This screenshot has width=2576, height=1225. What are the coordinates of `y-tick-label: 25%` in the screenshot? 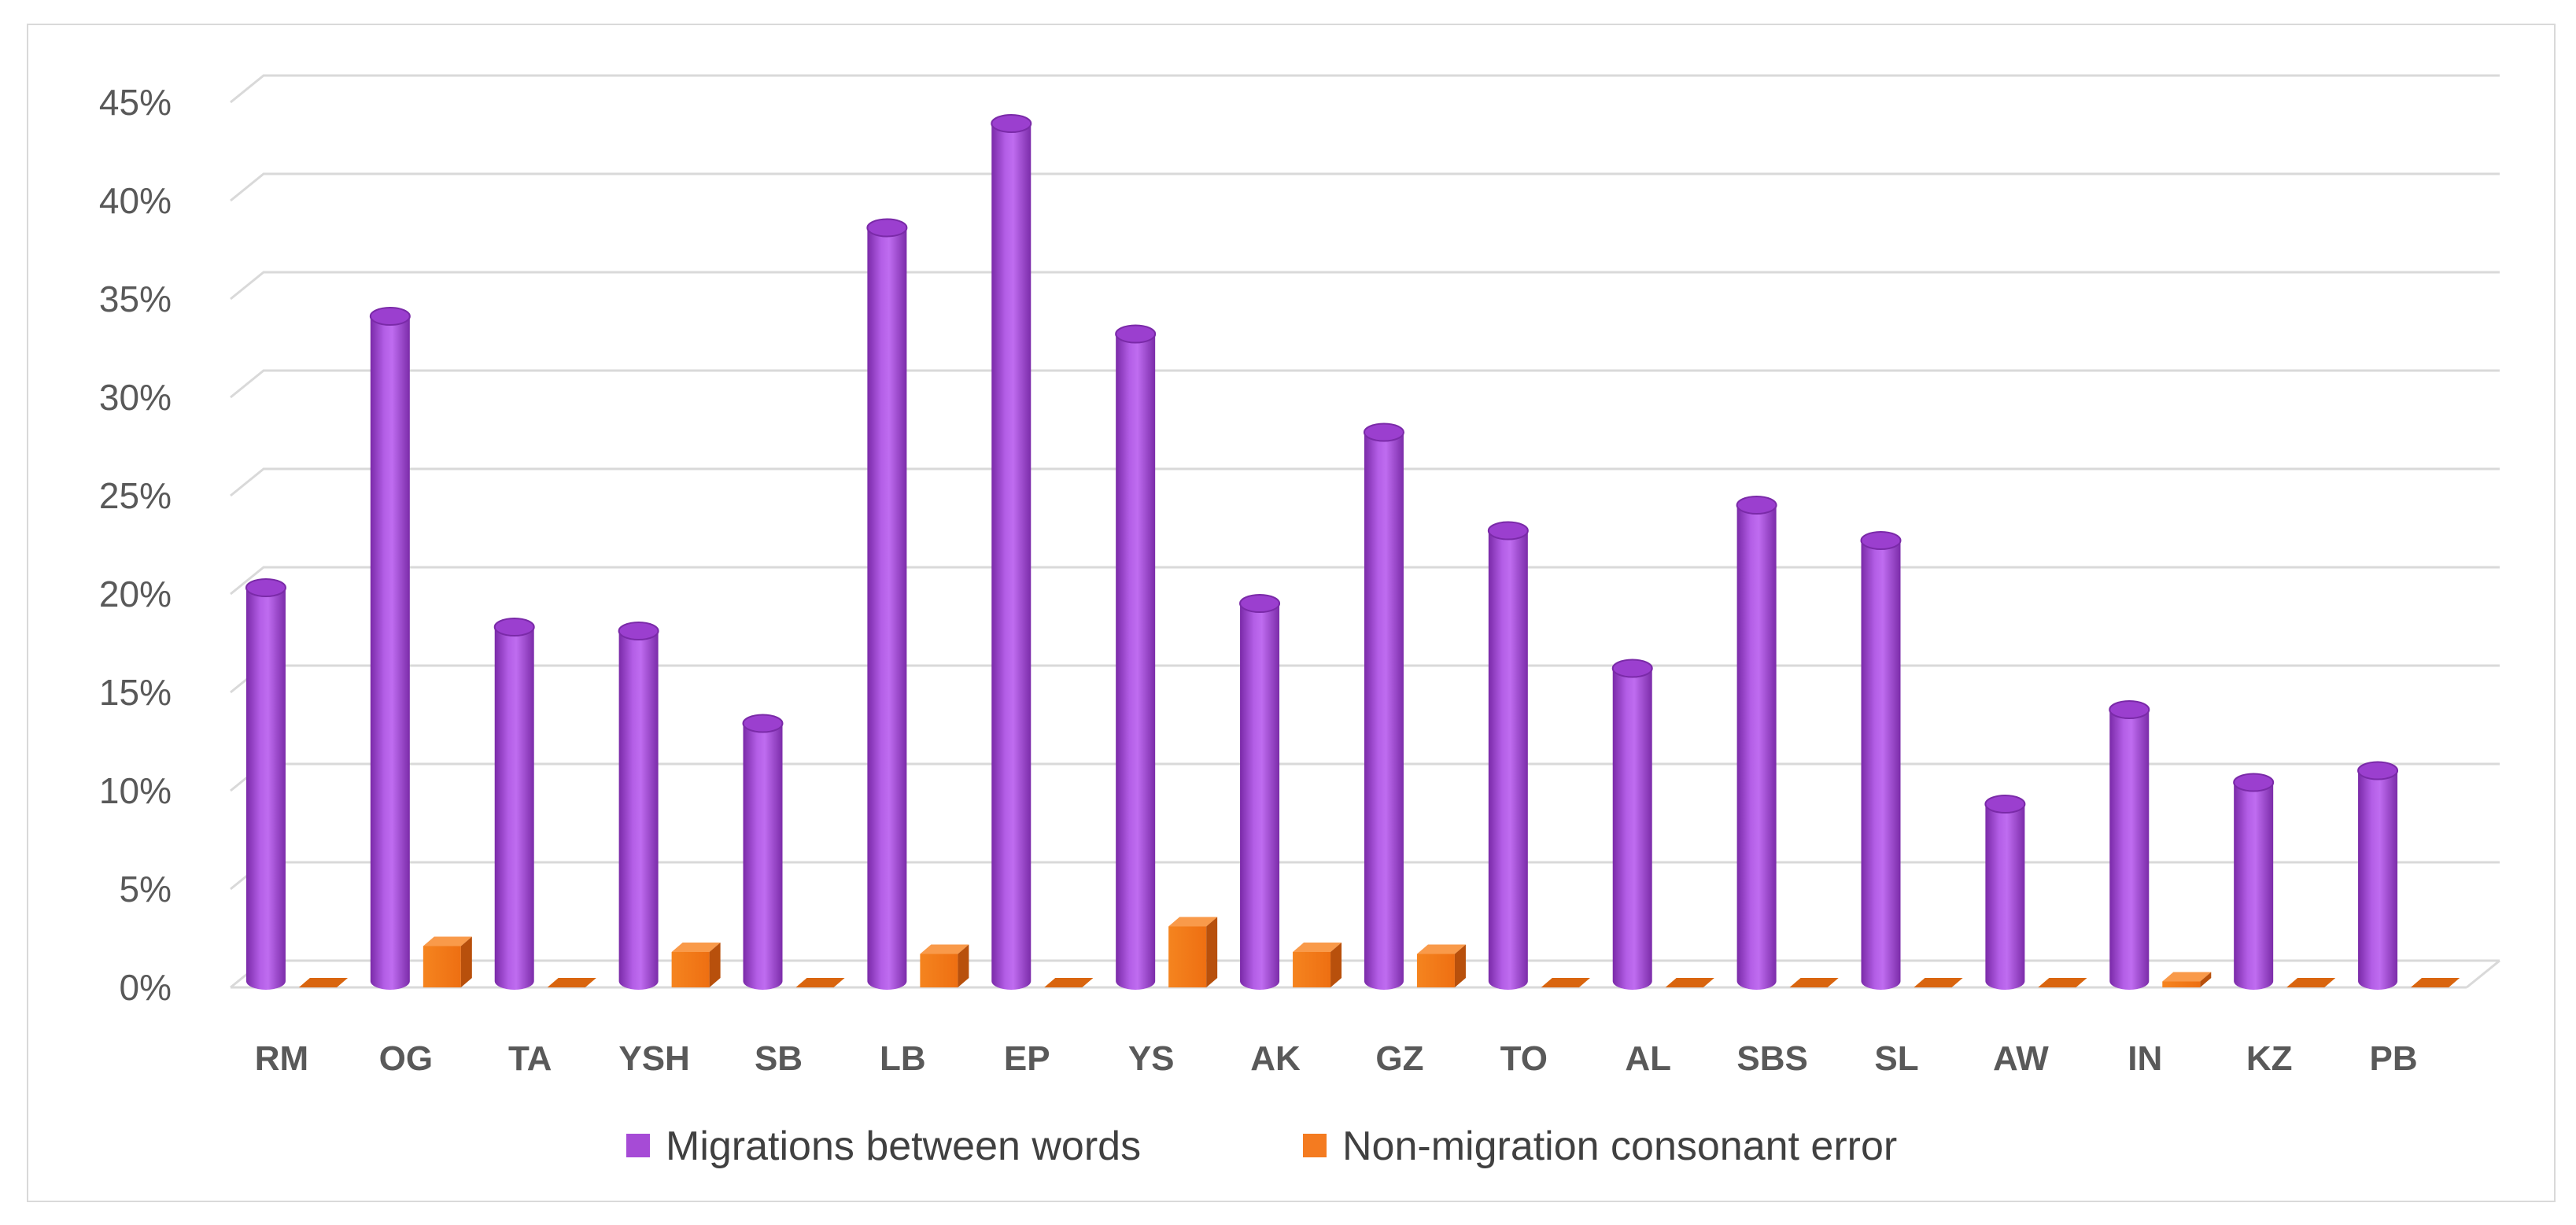 It's located at (135, 495).